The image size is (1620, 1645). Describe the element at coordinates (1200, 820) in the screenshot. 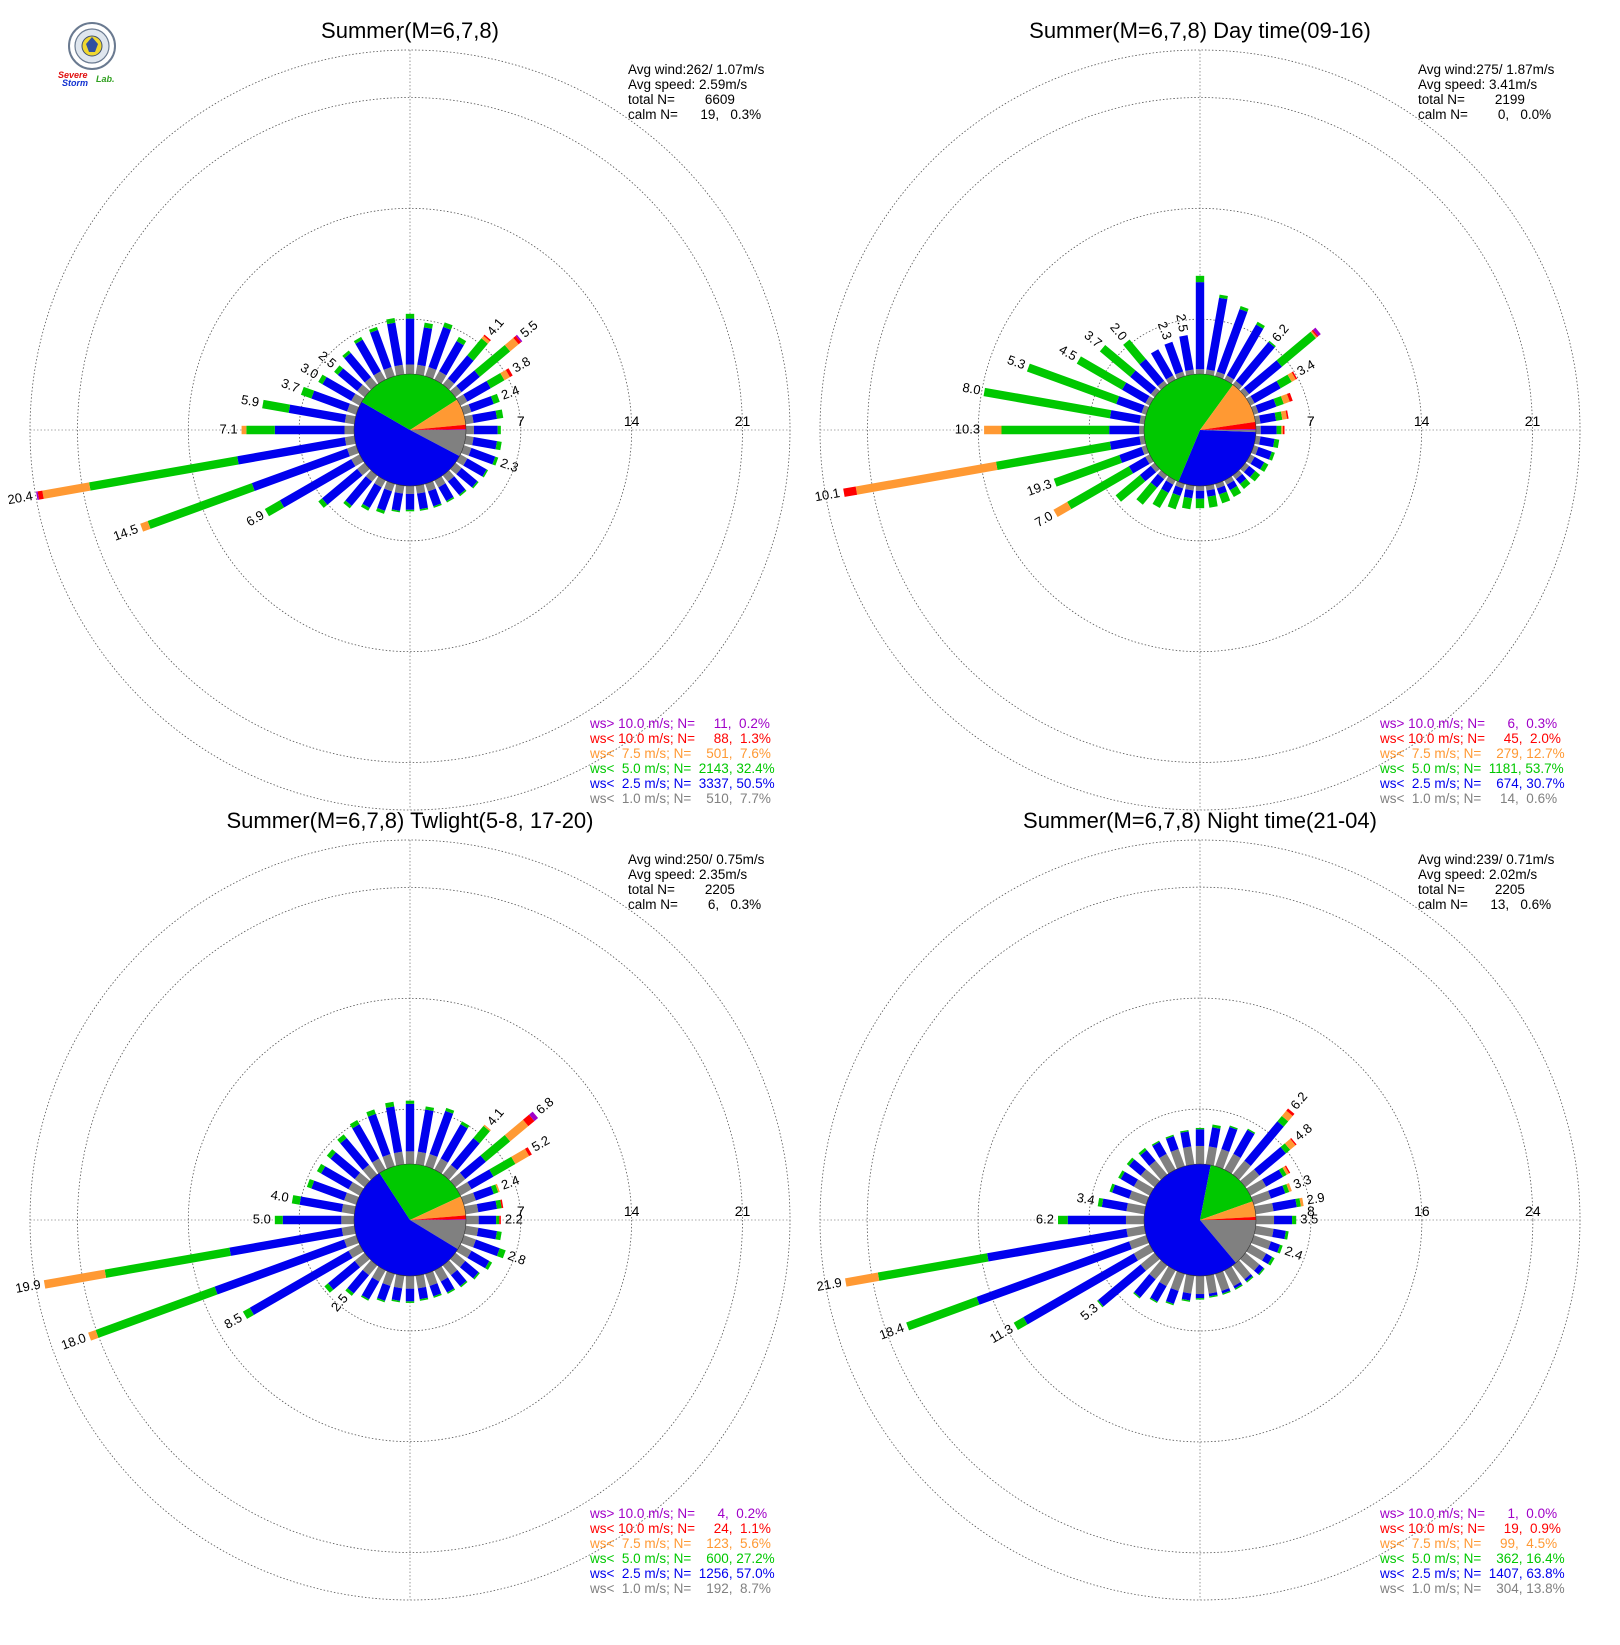

I see `panel-title: Summer(M=6,7,8) Night time(21-04)` at that location.